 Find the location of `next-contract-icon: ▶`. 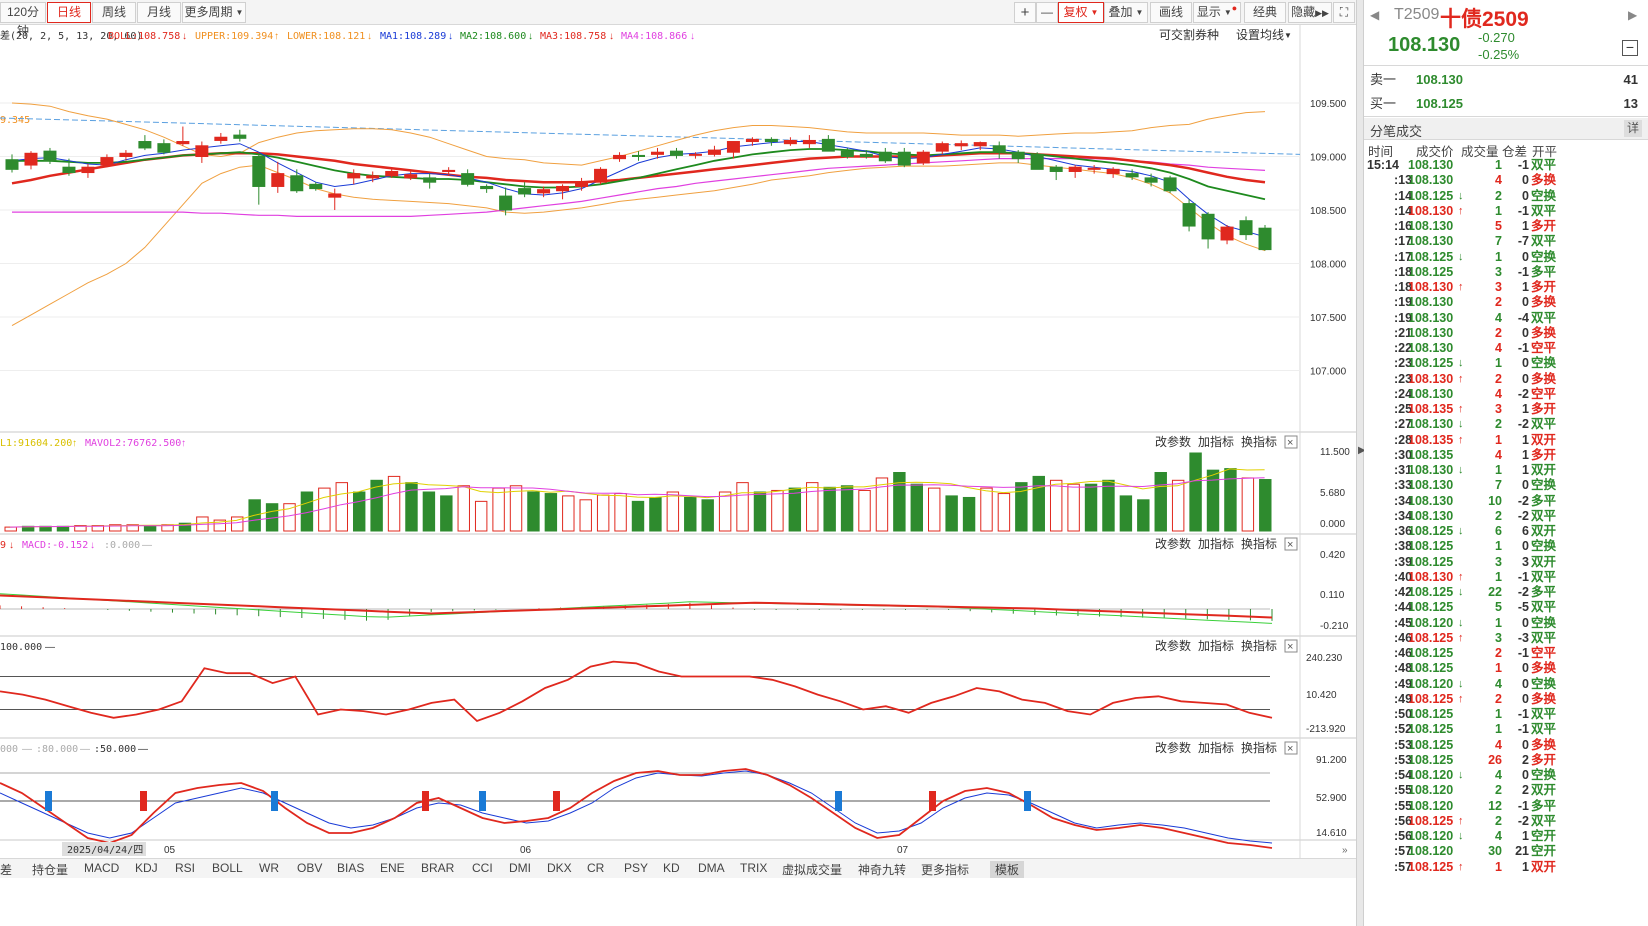

next-contract-icon: ▶ is located at coordinates (1633, 15).